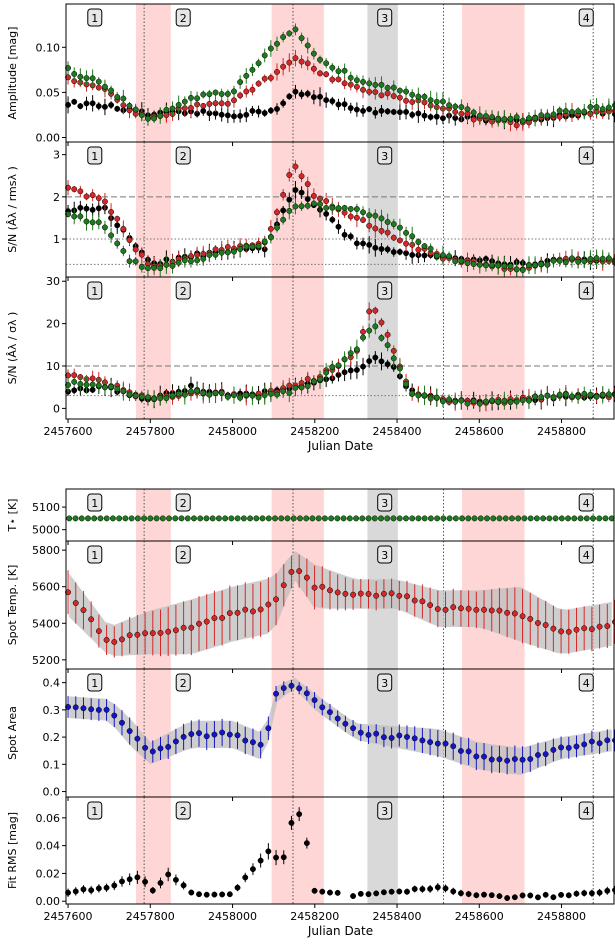 Image resolution: width=615 pixels, height=947 pixels. Describe the element at coordinates (384, 683) in the screenshot. I see `epoch-label: 3` at that location.